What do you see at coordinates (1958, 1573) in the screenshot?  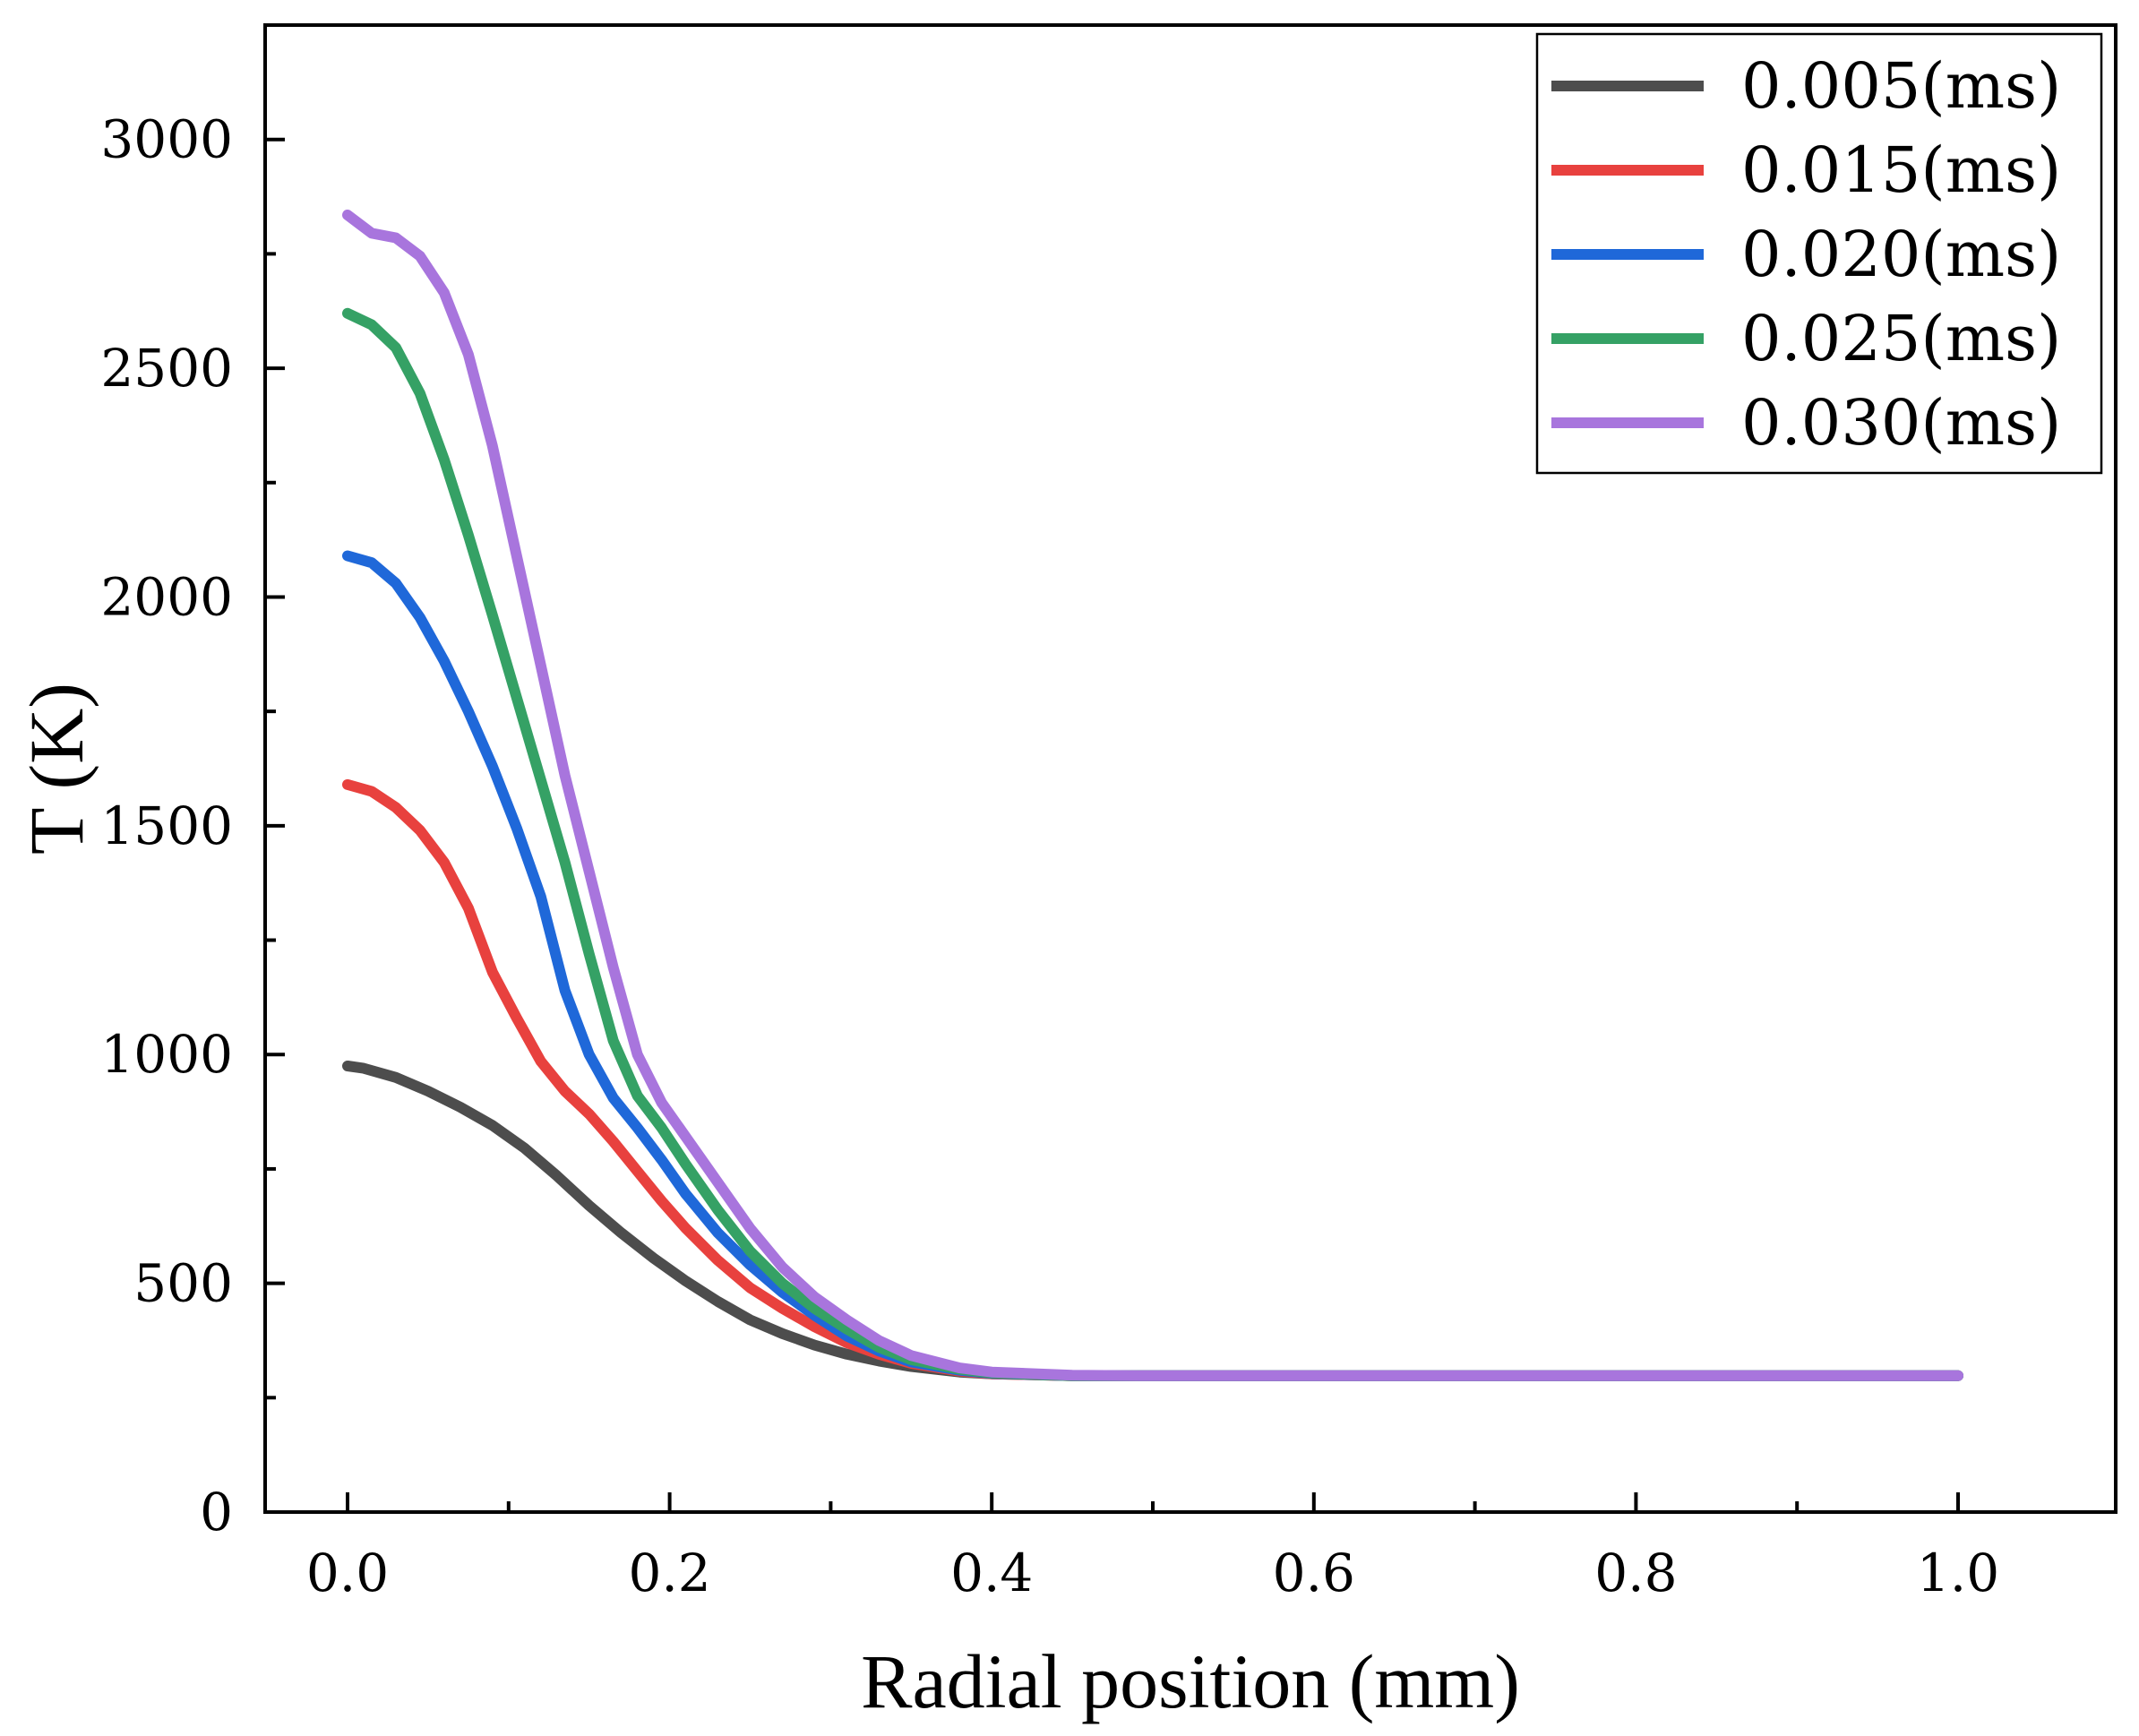 I see `x-tick-label: 1.0` at bounding box center [1958, 1573].